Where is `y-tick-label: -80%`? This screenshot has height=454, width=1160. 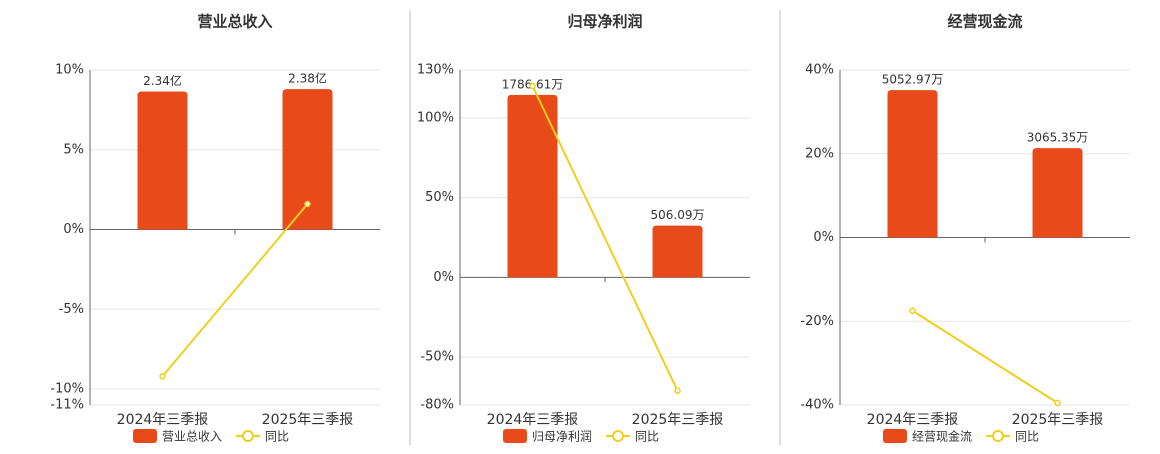 y-tick-label: -80% is located at coordinates (437, 405).